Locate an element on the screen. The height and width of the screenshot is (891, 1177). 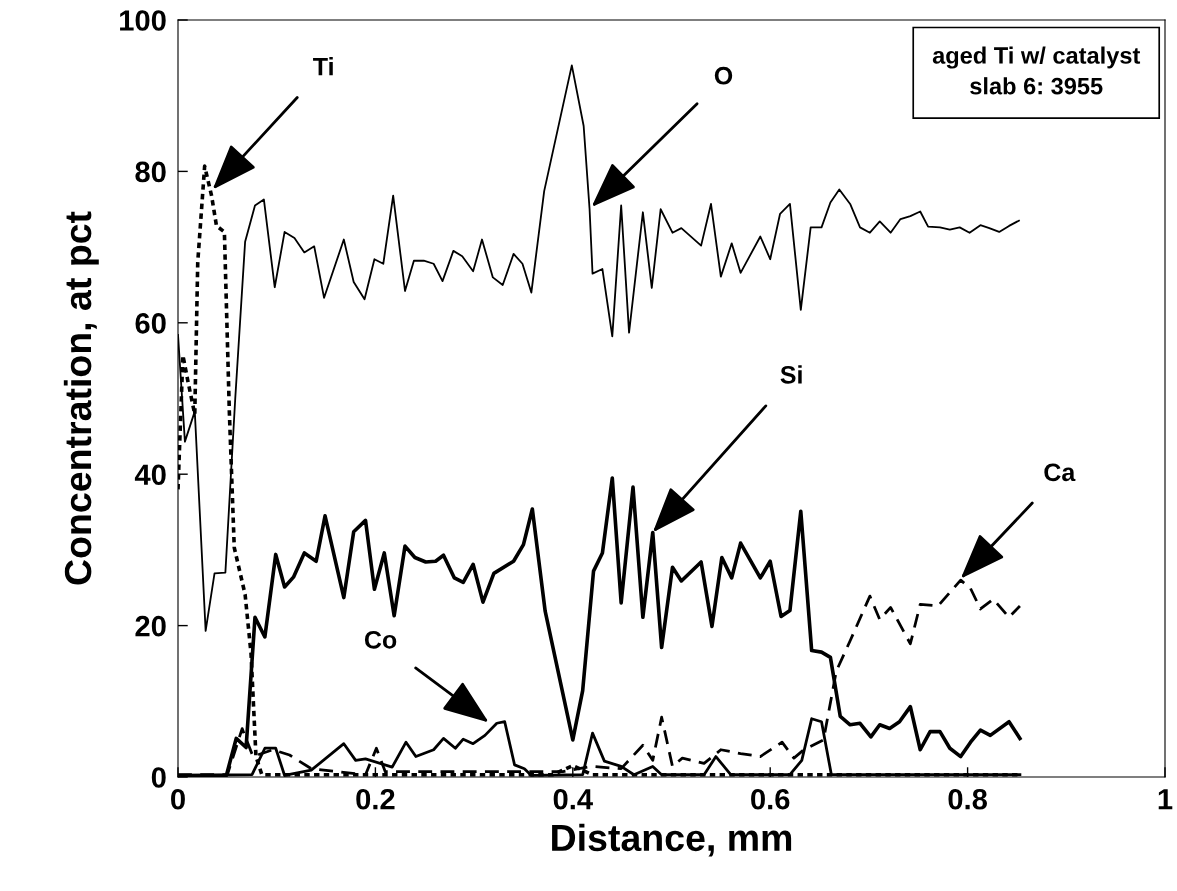
x-tick-label: 0.6 is located at coordinates (770, 799).